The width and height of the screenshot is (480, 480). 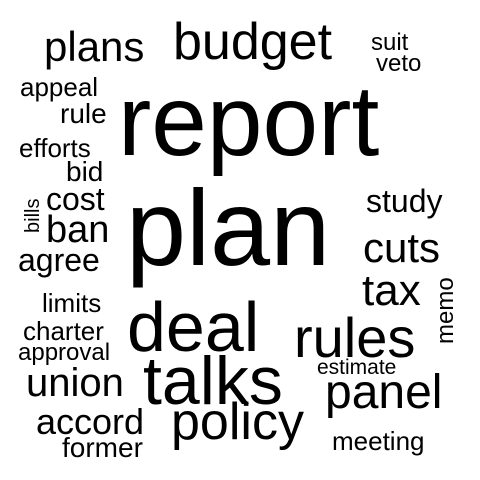 I want to click on word-study: study, so click(x=404, y=201).